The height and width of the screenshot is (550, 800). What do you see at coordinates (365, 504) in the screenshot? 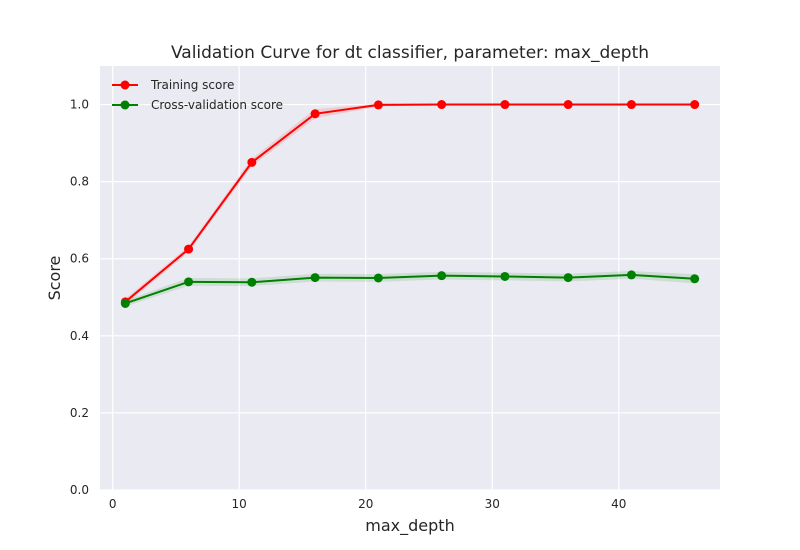
I see `x-tick-label: 20` at bounding box center [365, 504].